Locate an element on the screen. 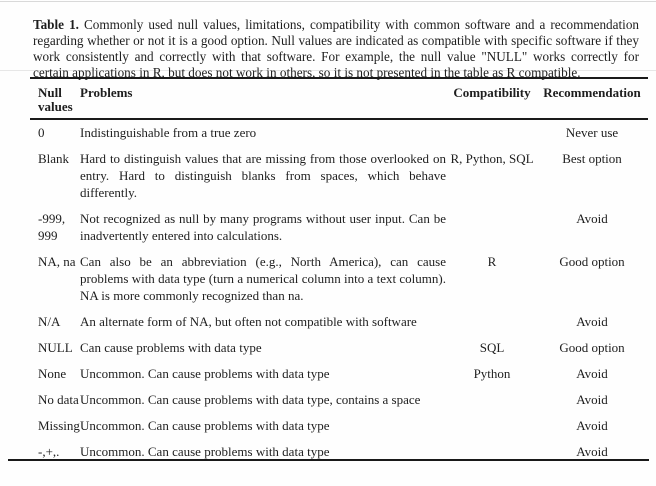  problems-cell: Can cause problems with data type is located at coordinates (171, 347).